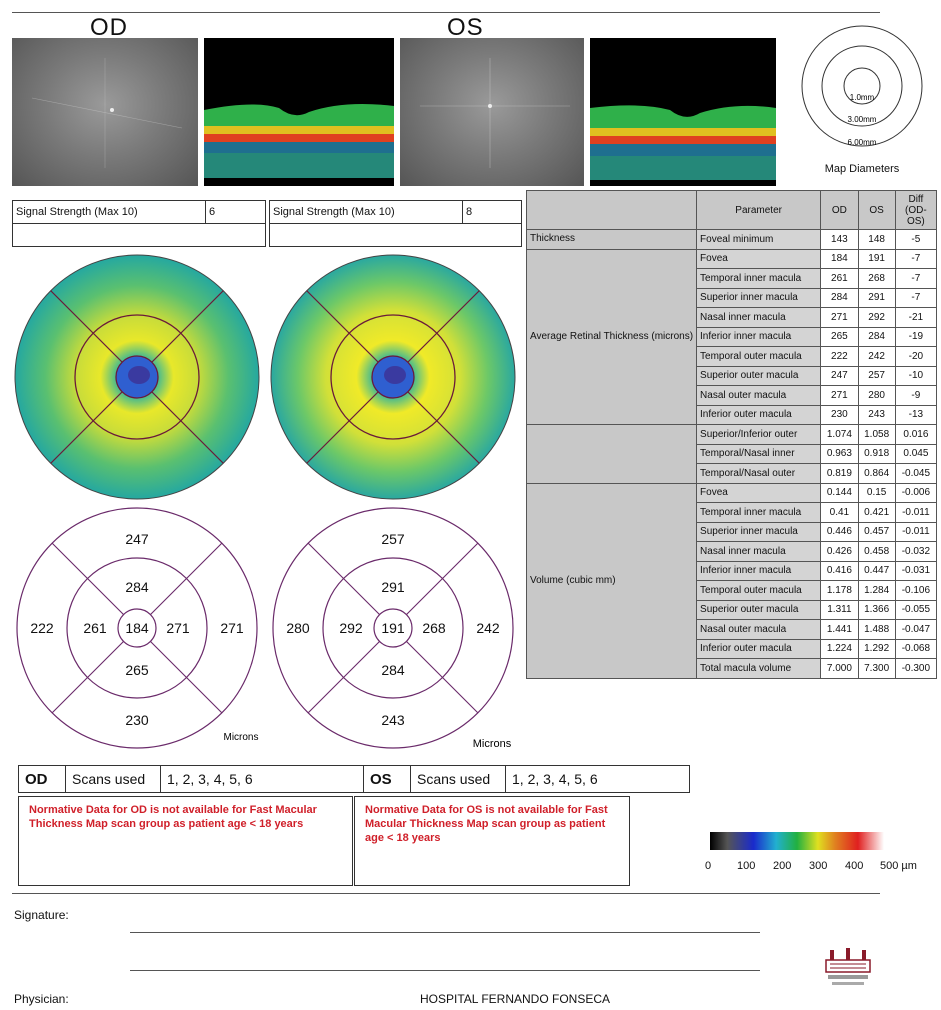 The height and width of the screenshot is (1010, 941). Describe the element at coordinates (862, 97) in the screenshot. I see `map-1mm-label: 1.0mm` at that location.